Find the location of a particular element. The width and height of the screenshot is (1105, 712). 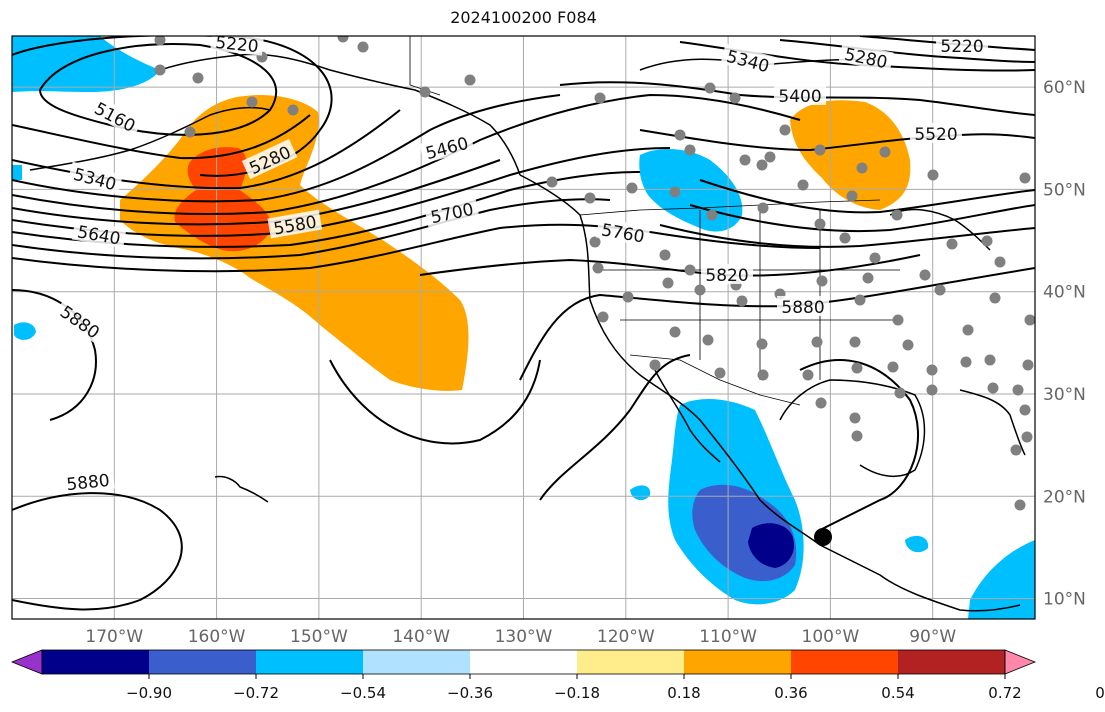

border-canada-us is located at coordinates (730, 207).